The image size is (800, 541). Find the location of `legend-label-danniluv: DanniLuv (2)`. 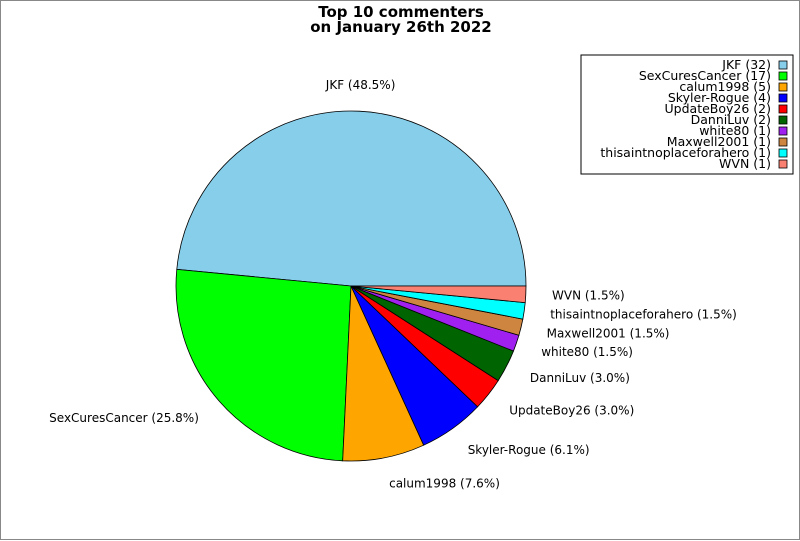

legend-label-danniluv: DanniLuv (2) is located at coordinates (731, 119).